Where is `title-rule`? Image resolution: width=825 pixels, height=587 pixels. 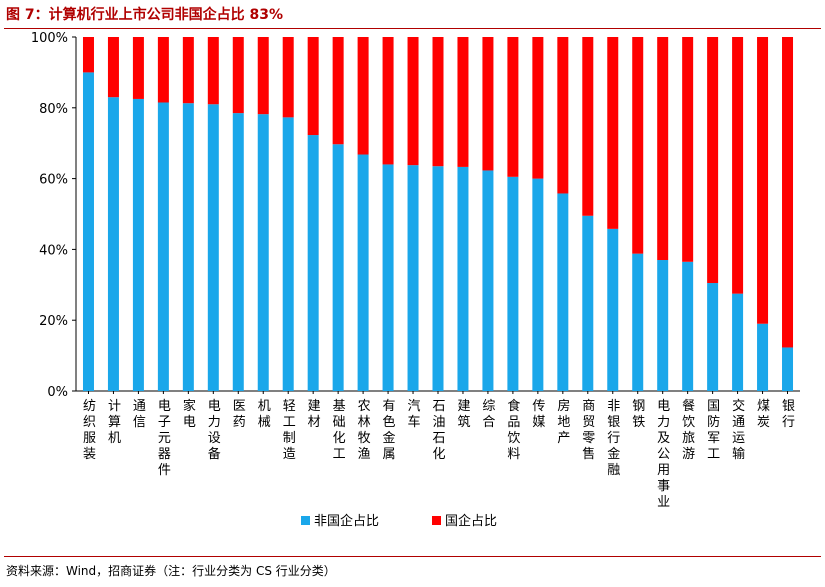 title-rule is located at coordinates (412, 28).